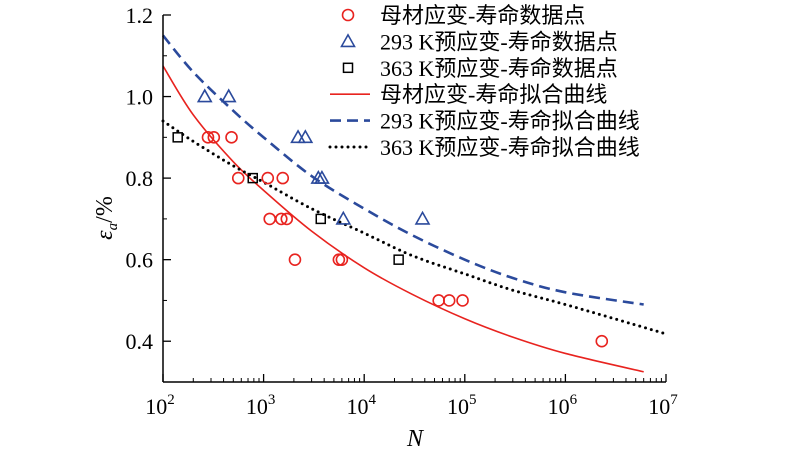 This screenshot has height=457, width=800. What do you see at coordinates (361, 405) in the screenshot?
I see `x-tick-label-2: 10⁴` at bounding box center [361, 405].